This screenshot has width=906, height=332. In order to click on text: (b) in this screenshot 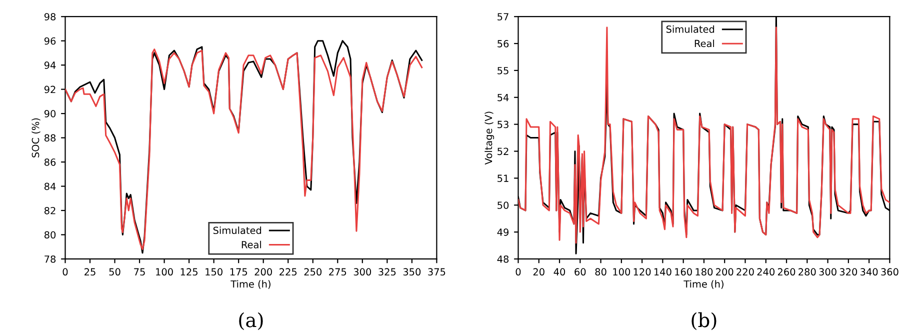, I will do `click(704, 321)`.